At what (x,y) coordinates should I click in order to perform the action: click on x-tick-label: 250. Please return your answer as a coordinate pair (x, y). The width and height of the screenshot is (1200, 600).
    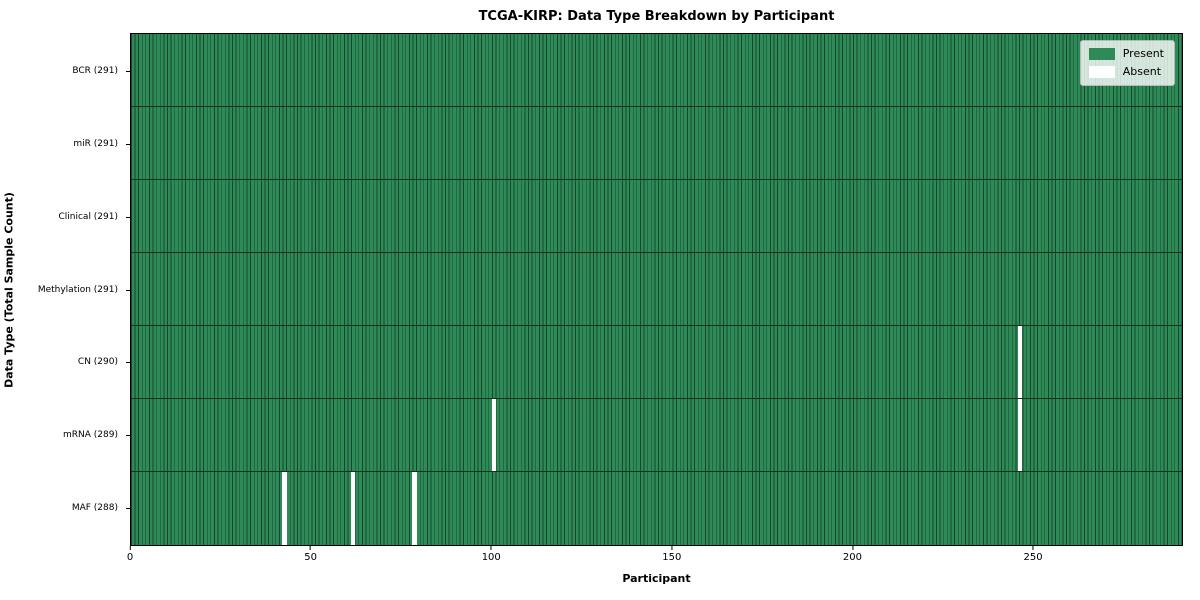
    Looking at the image, I should click on (1033, 557).